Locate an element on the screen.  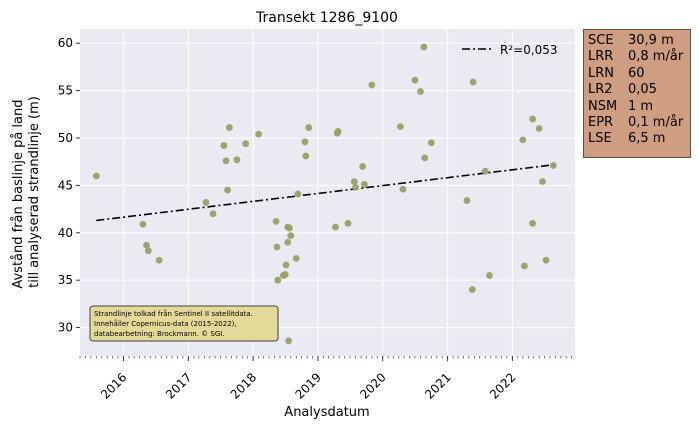
x-tick-label: 2016 is located at coordinates (113, 385).